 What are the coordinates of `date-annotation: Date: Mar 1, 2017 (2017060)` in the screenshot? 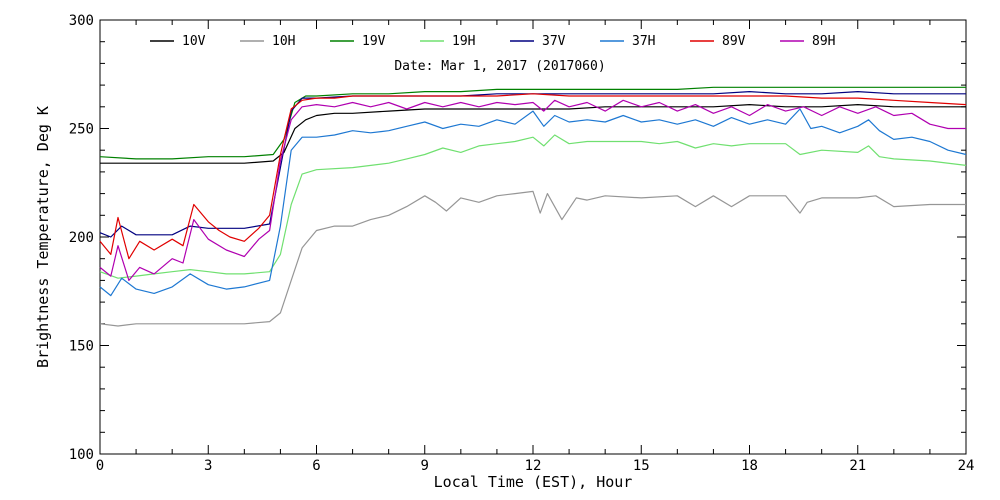 It's located at (499, 66).